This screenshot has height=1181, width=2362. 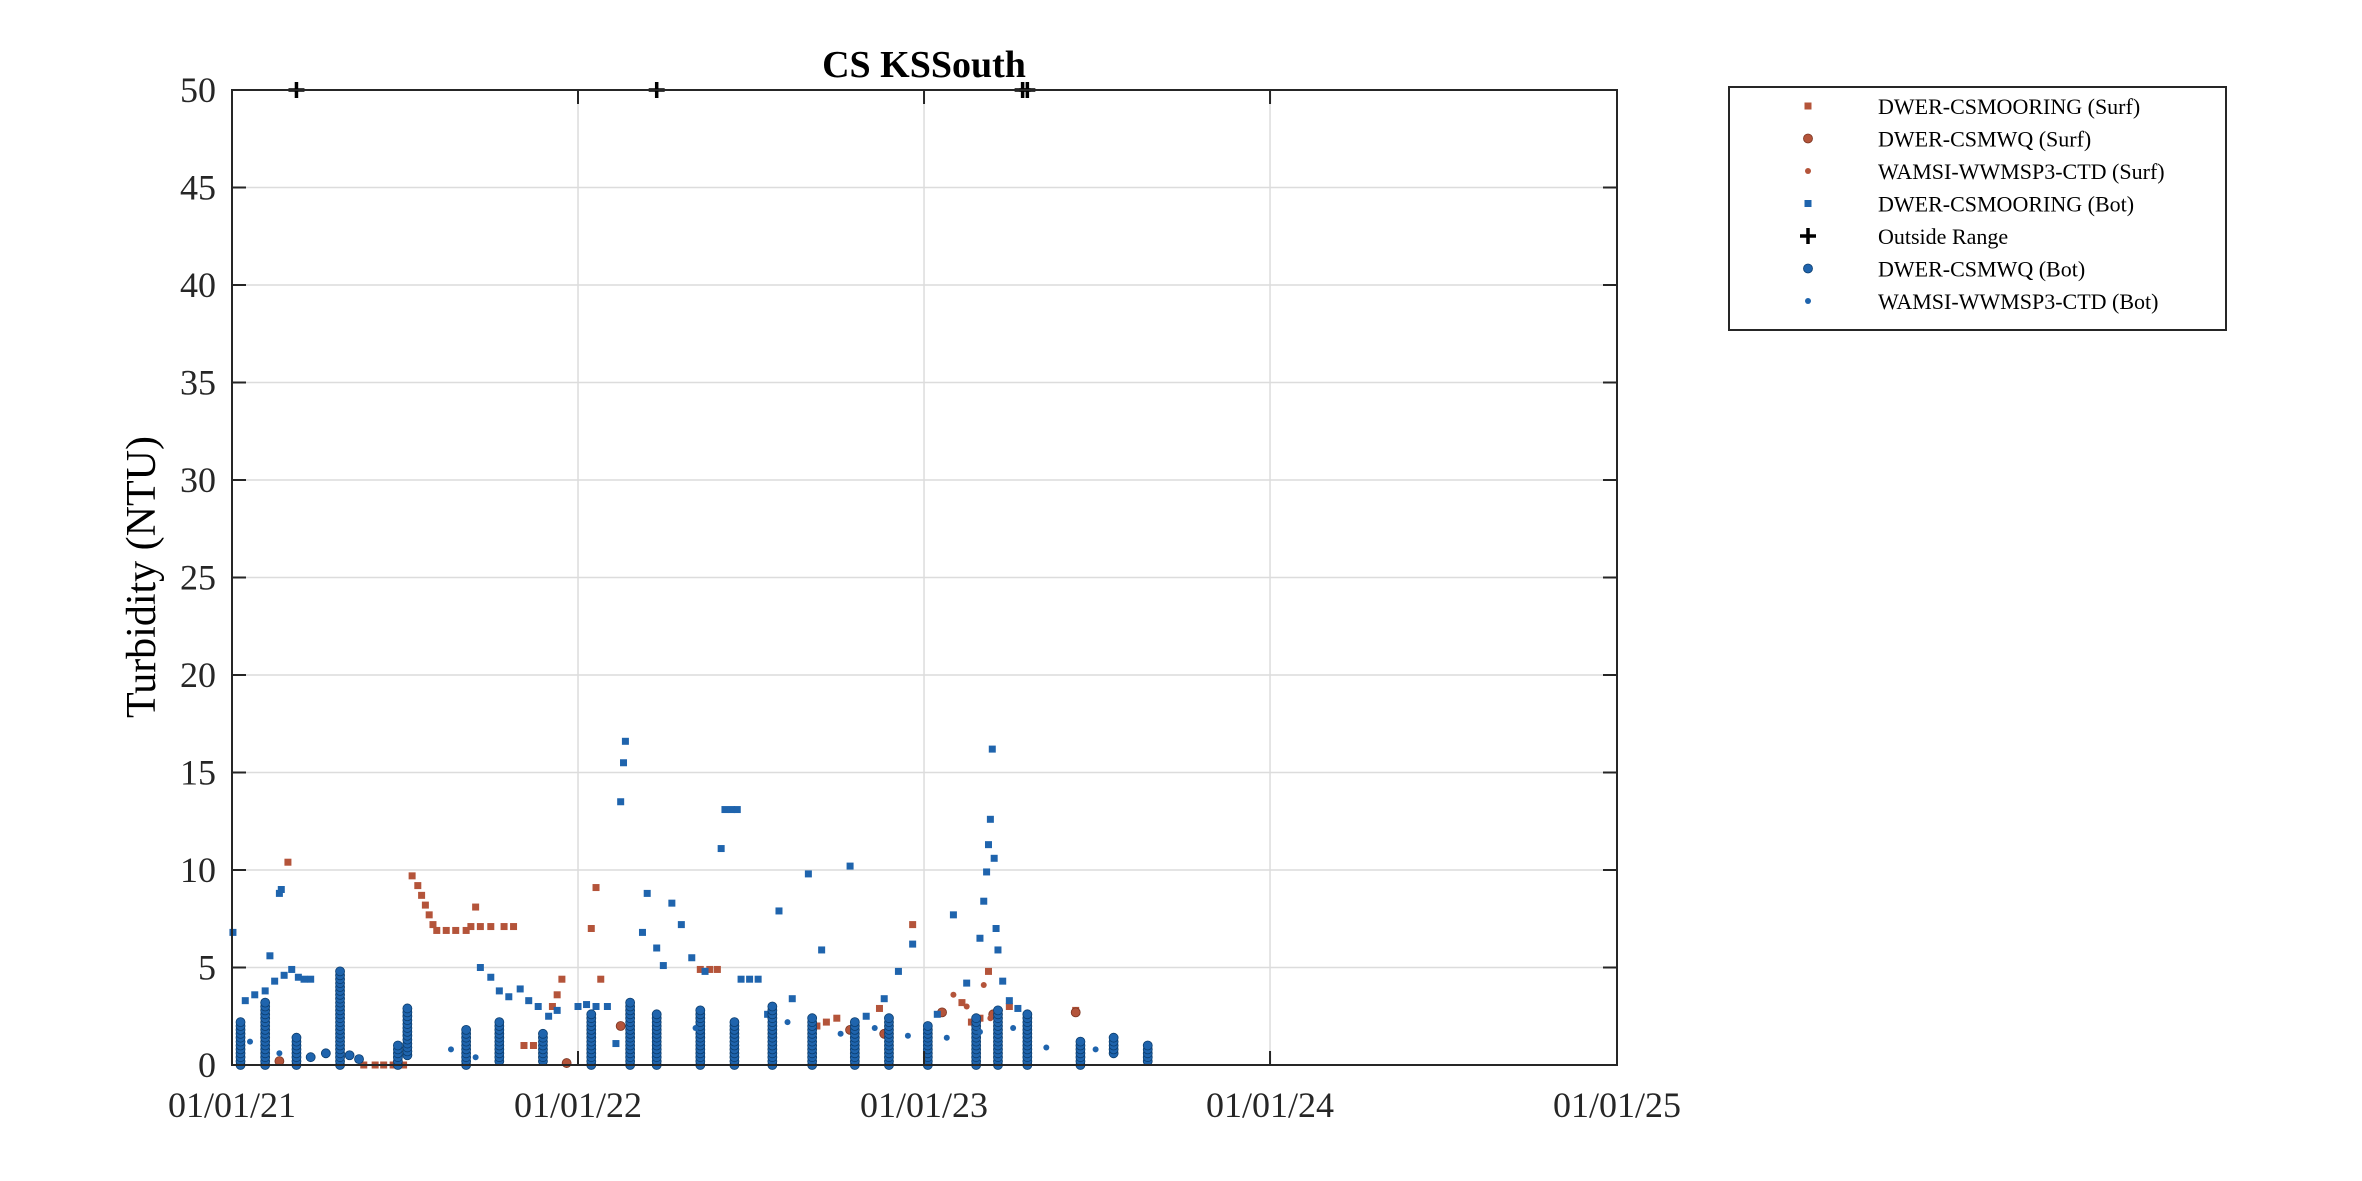 What do you see at coordinates (1808, 171) in the screenshot?
I see `legend-marker-wamsi-wwmsp3-ctd-surf` at bounding box center [1808, 171].